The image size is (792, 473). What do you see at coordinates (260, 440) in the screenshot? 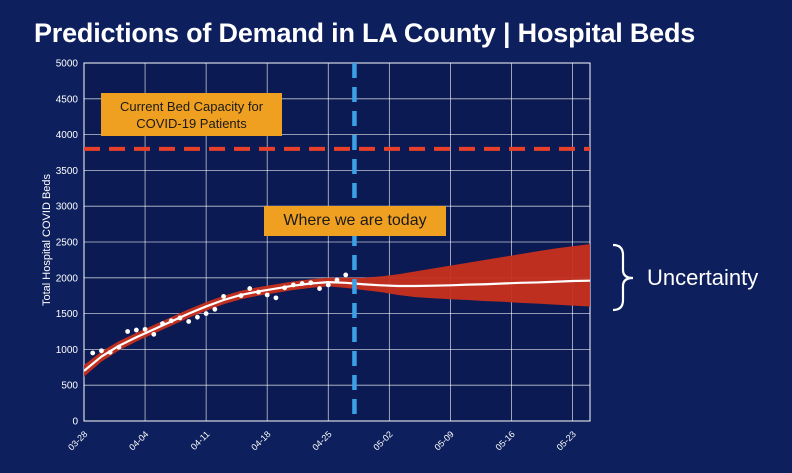
I see `x-tick-label: 04-18` at bounding box center [260, 440].